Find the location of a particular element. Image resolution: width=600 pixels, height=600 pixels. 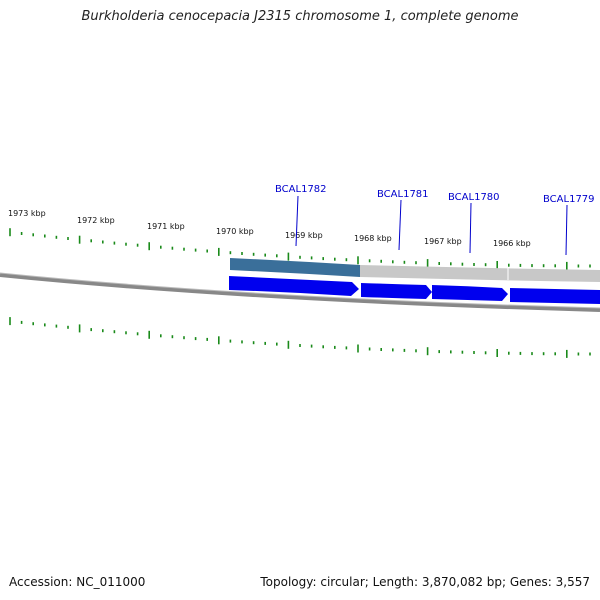

highlight-band is located at coordinates (415, 270).